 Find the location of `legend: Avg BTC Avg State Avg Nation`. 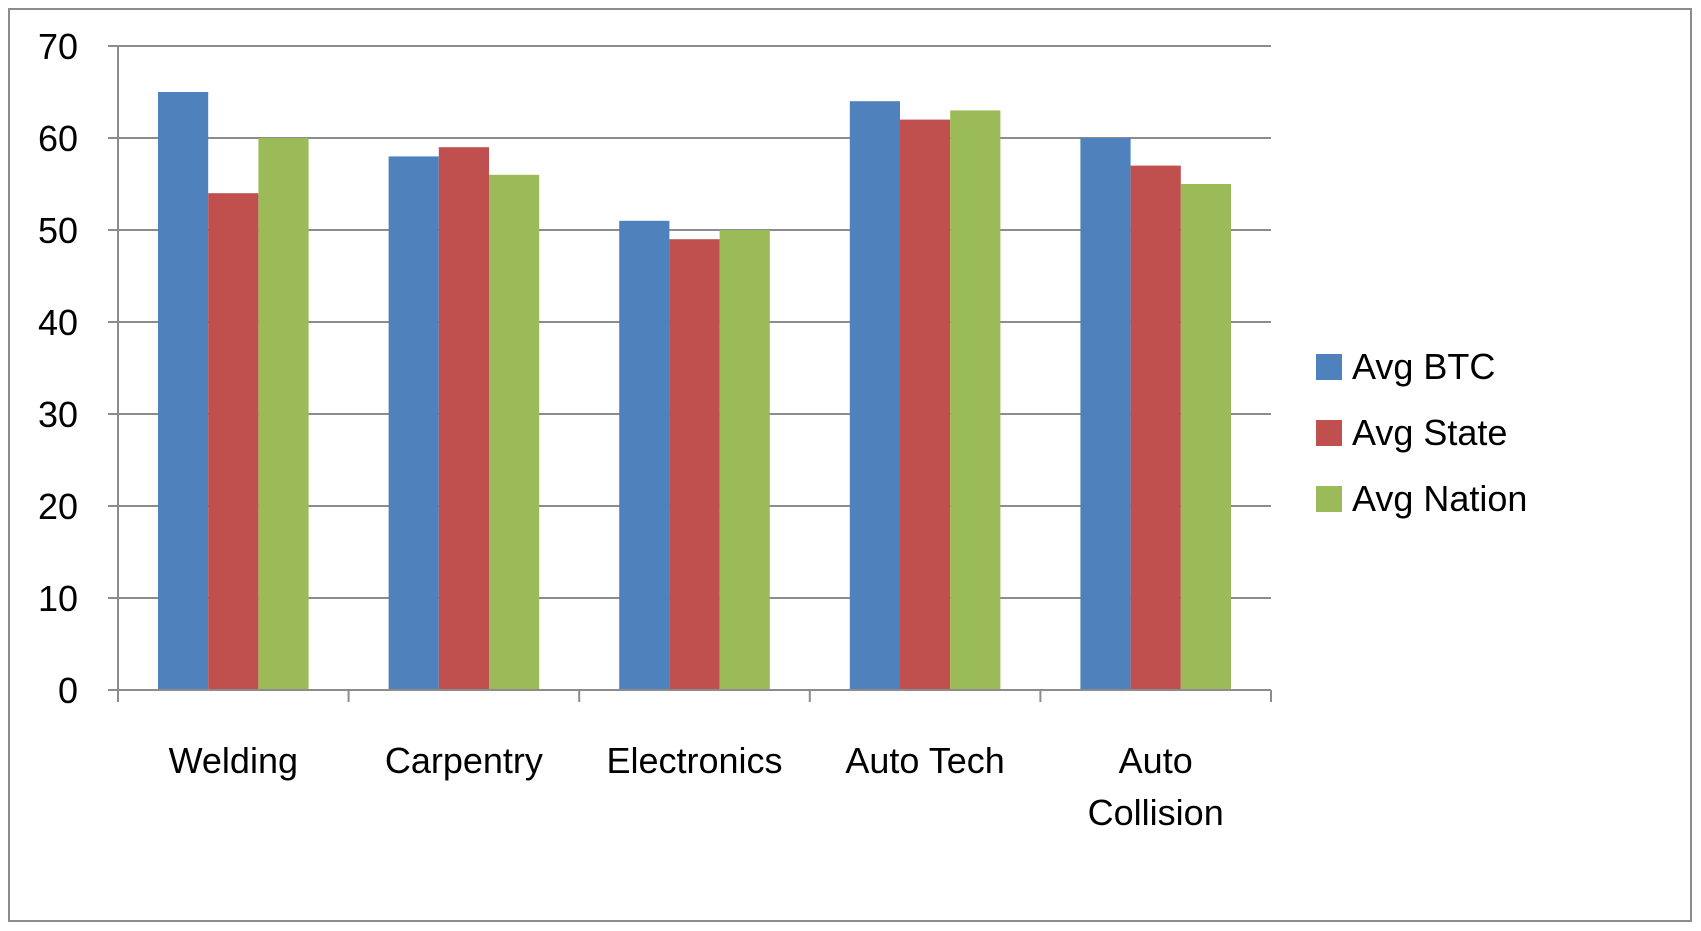

legend: Avg BTC Avg State Avg Nation is located at coordinates (1421, 432).